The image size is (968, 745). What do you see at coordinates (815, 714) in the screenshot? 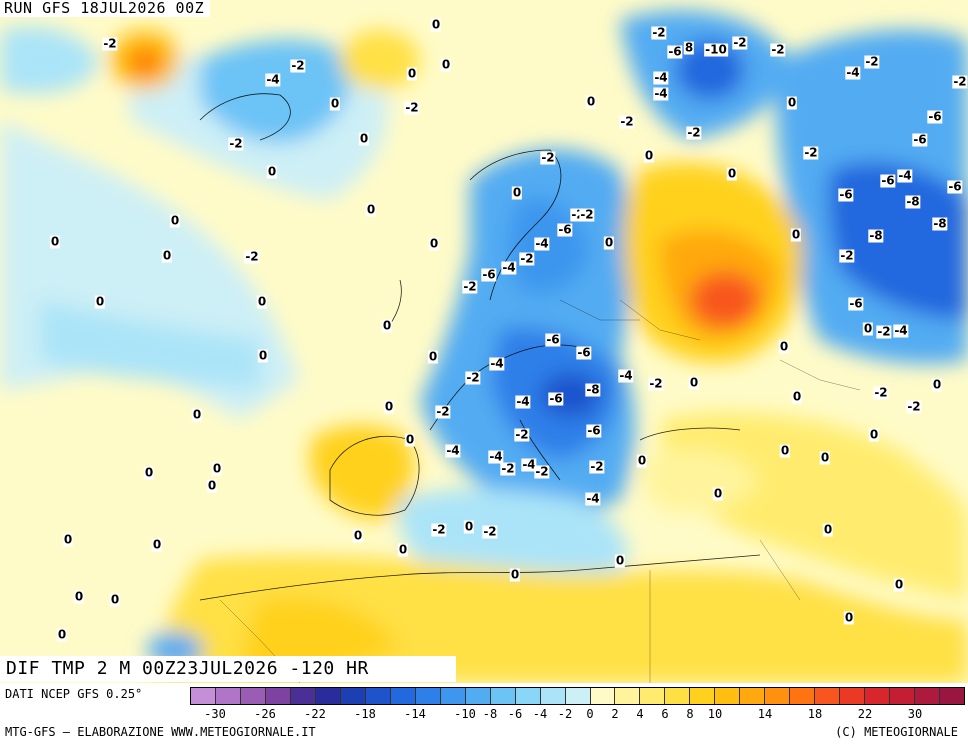
I see `scale-tick-label: 18` at bounding box center [815, 714].